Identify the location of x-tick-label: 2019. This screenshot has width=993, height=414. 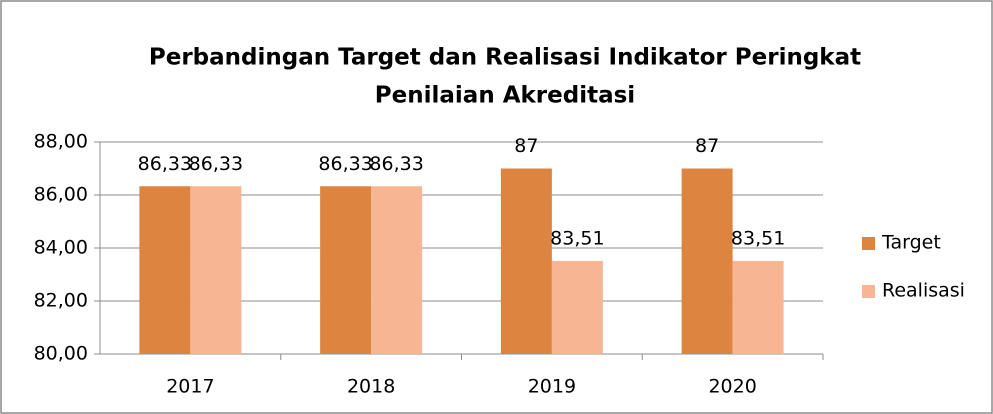
(552, 387).